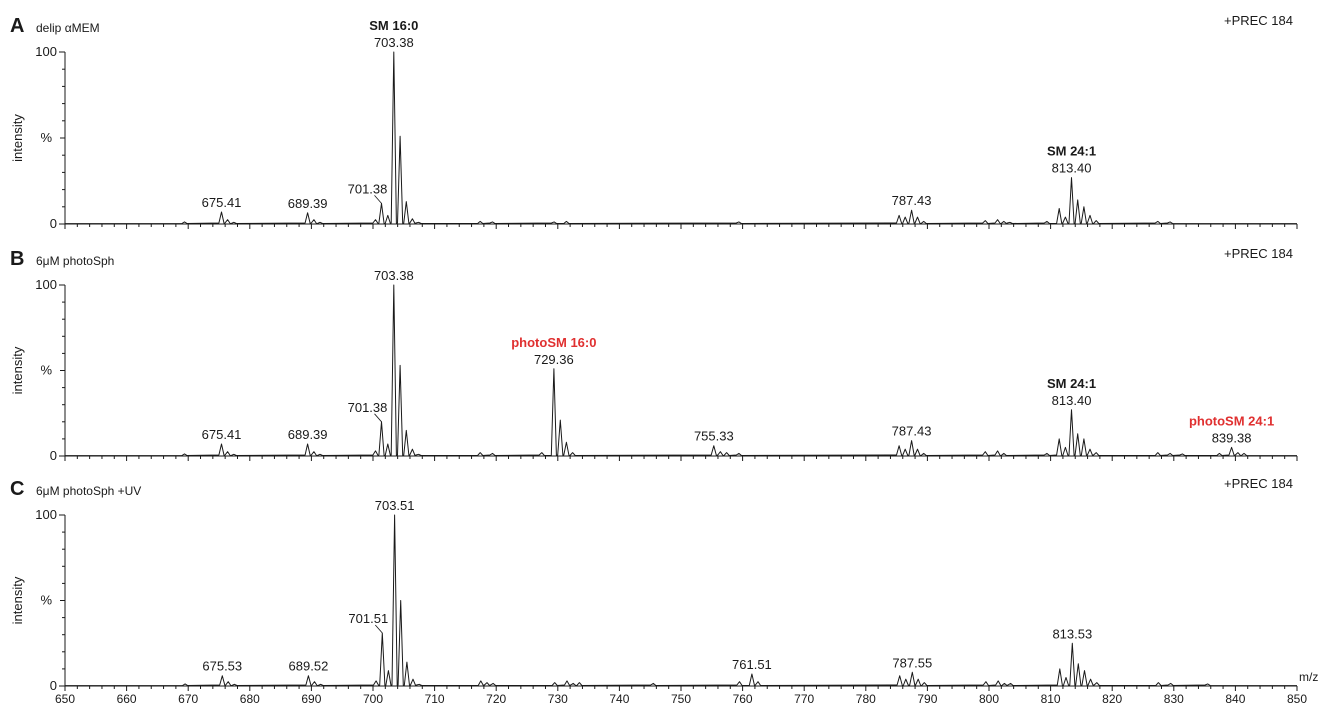 The height and width of the screenshot is (712, 1325). What do you see at coordinates (395, 505) in the screenshot?
I see `peak-value-label: 703.51` at bounding box center [395, 505].